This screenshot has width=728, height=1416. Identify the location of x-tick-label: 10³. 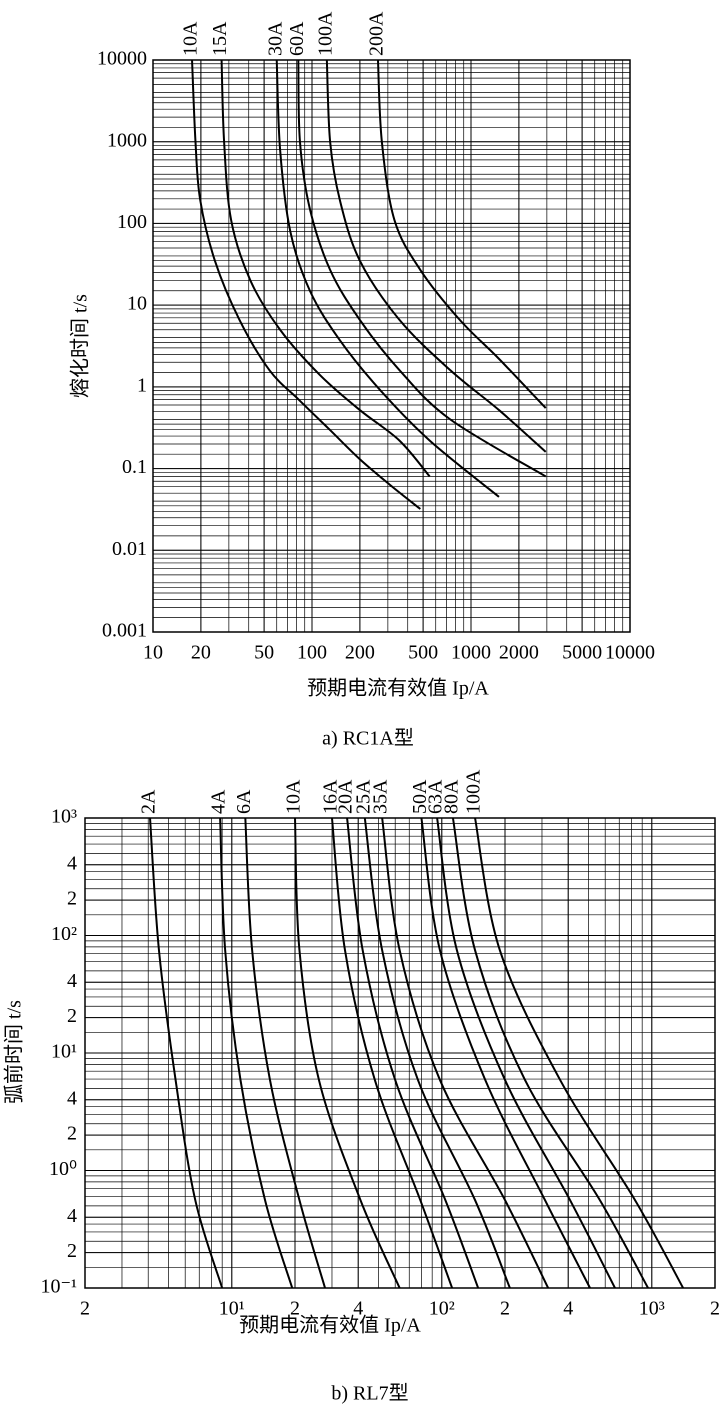
(652, 1309).